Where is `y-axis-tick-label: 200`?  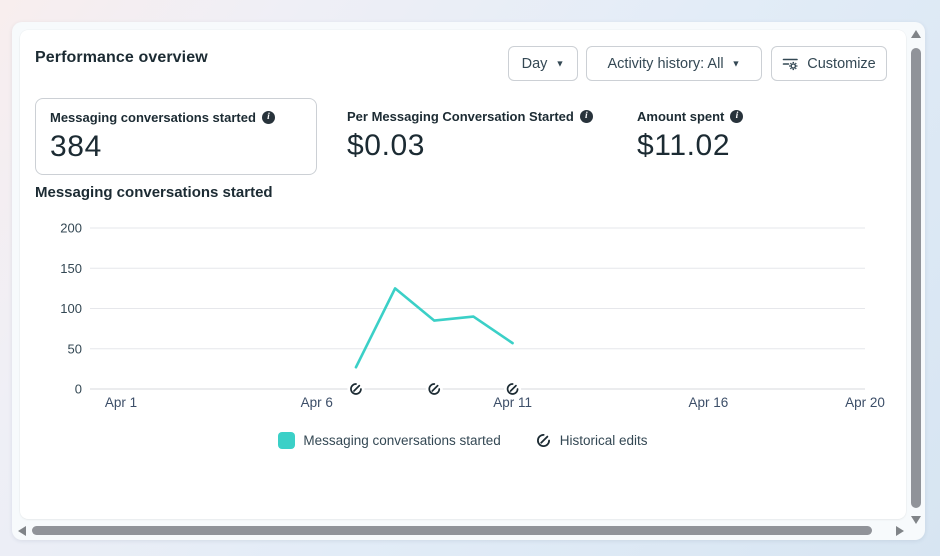 y-axis-tick-label: 200 is located at coordinates (71, 228).